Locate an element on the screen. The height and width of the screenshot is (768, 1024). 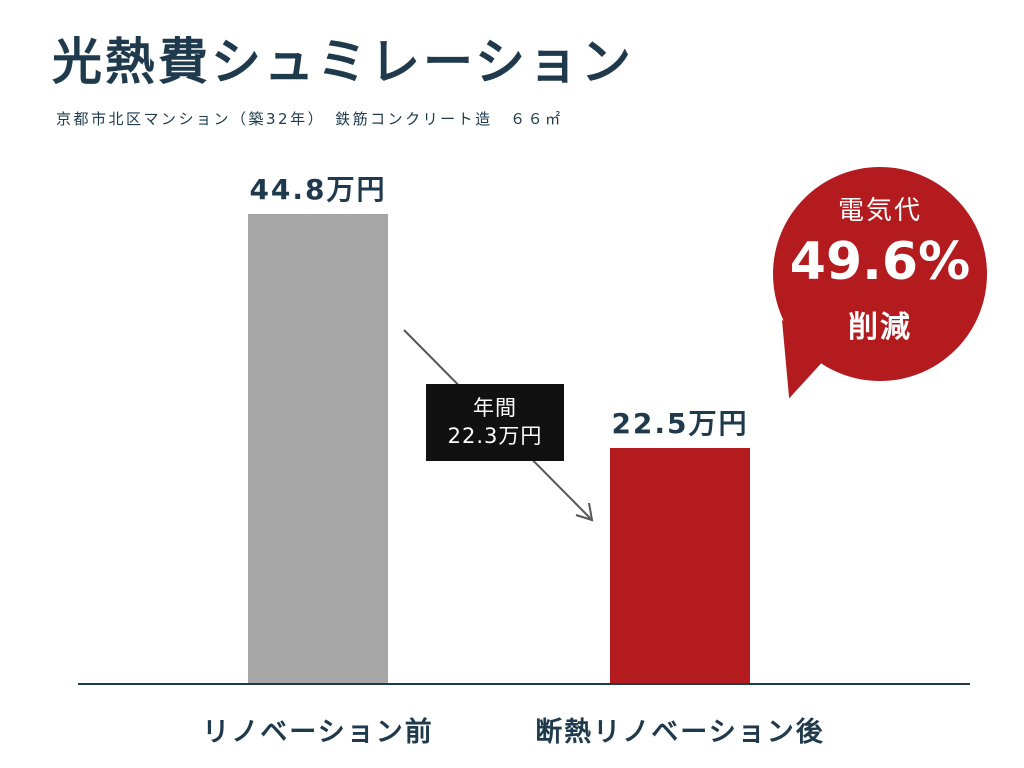
annual-difference-label: 年間 is located at coordinates (495, 408).